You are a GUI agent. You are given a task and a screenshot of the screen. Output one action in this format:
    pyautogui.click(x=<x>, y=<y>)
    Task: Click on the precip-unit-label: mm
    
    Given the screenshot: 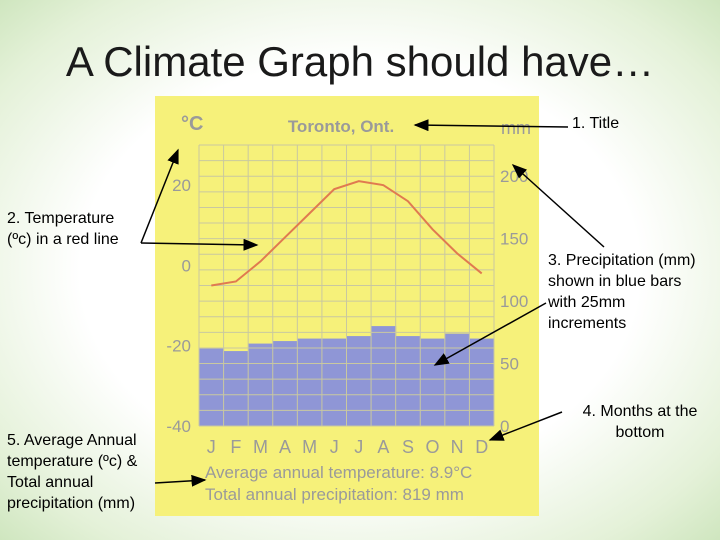 What is the action you would take?
    pyautogui.click(x=516, y=128)
    